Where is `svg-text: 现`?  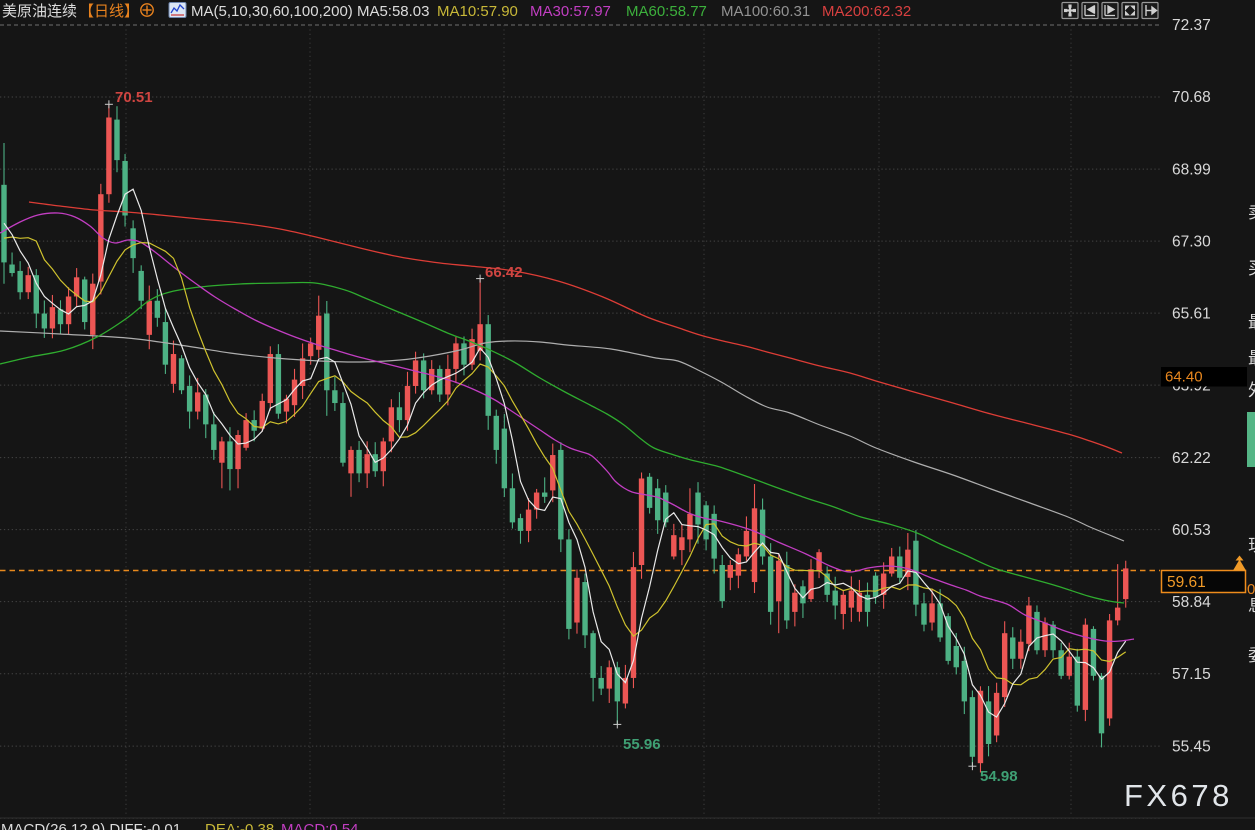 svg-text: 现 is located at coordinates (1251, 545).